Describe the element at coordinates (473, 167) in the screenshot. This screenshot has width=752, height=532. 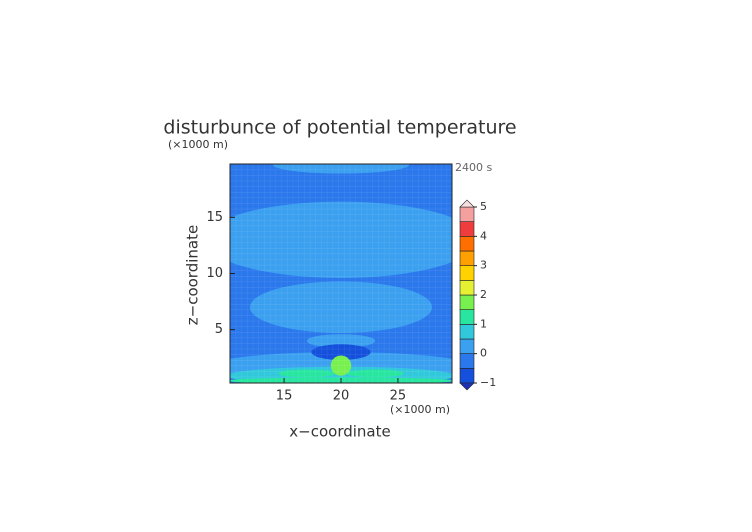
I see `time-label: 2400 s` at that location.